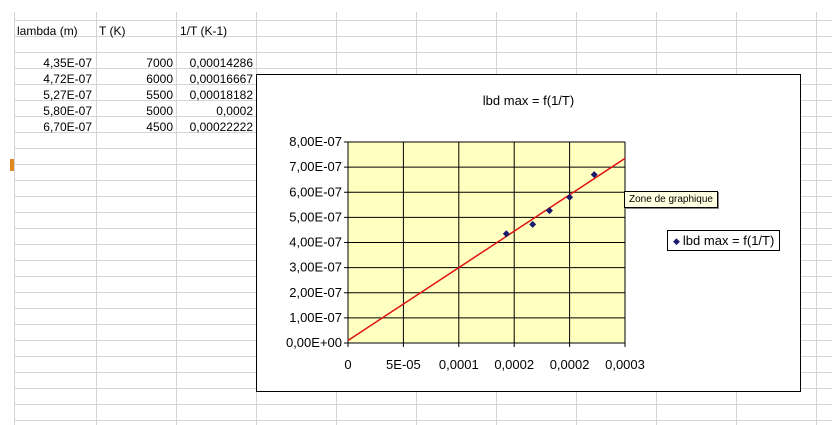 This screenshot has width=832, height=425. Describe the element at coordinates (67, 127) in the screenshot. I see `cell-lambda: 6,70E-07` at that location.